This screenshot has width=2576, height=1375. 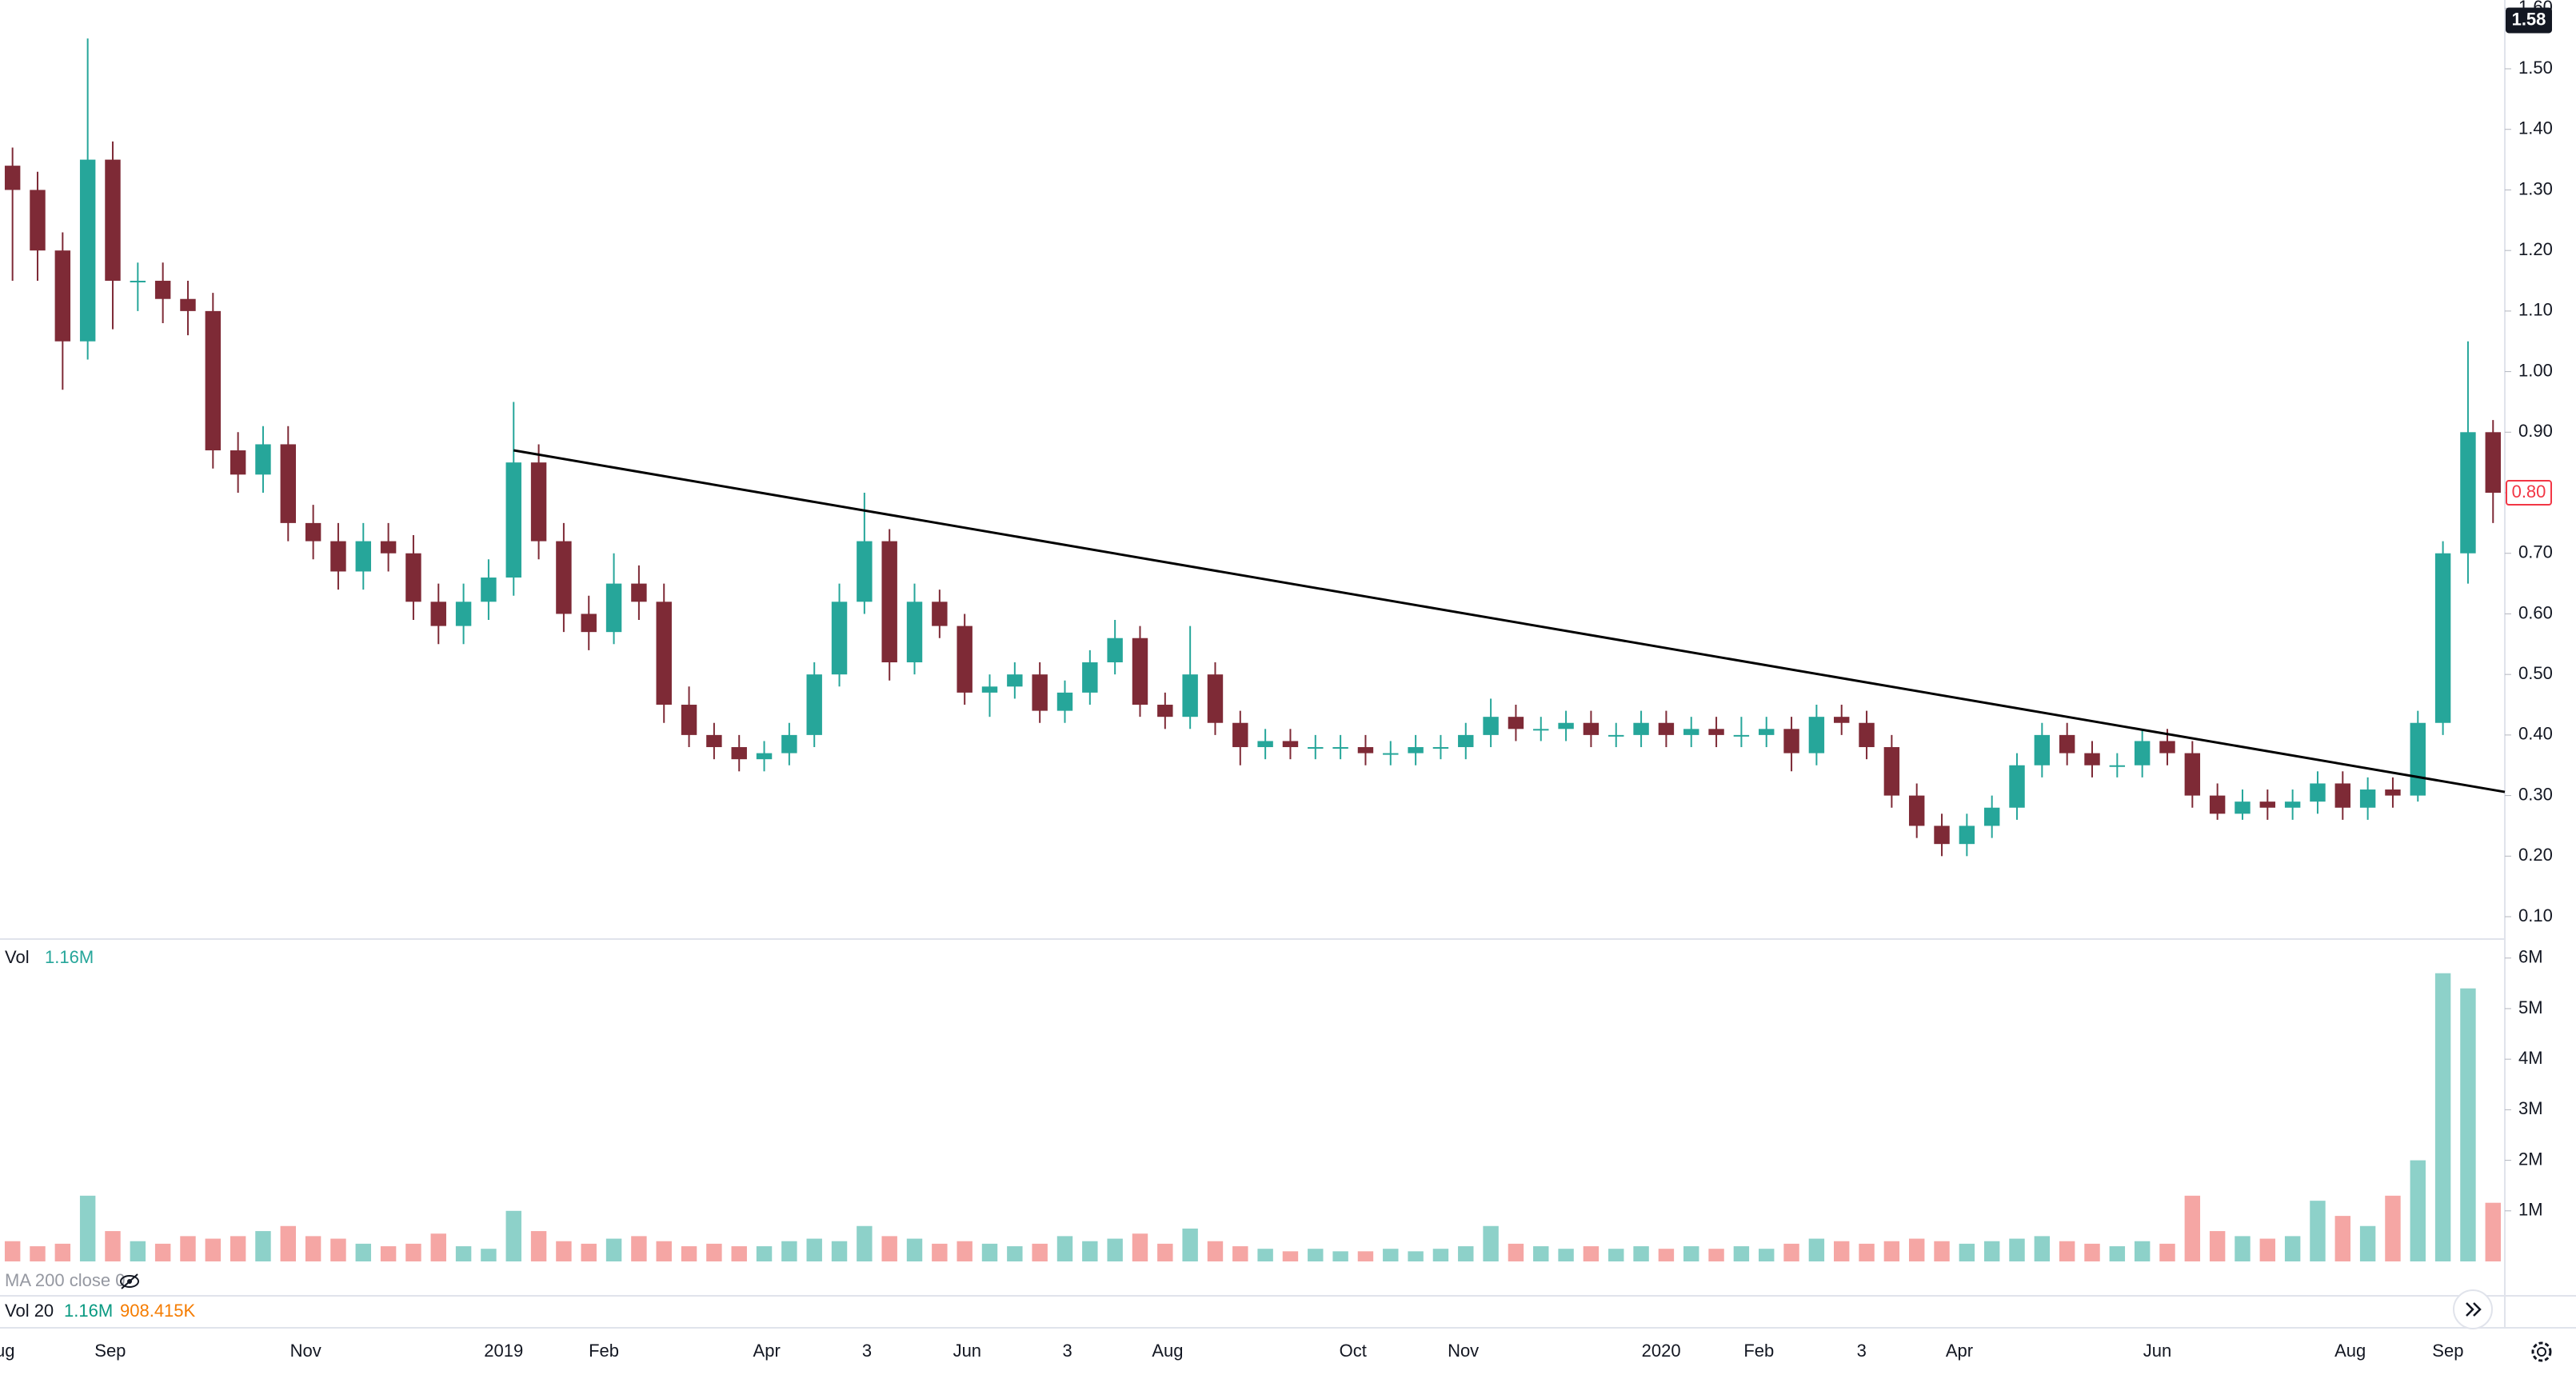 I want to click on y-tick-label: 0.50, so click(x=2536, y=673).